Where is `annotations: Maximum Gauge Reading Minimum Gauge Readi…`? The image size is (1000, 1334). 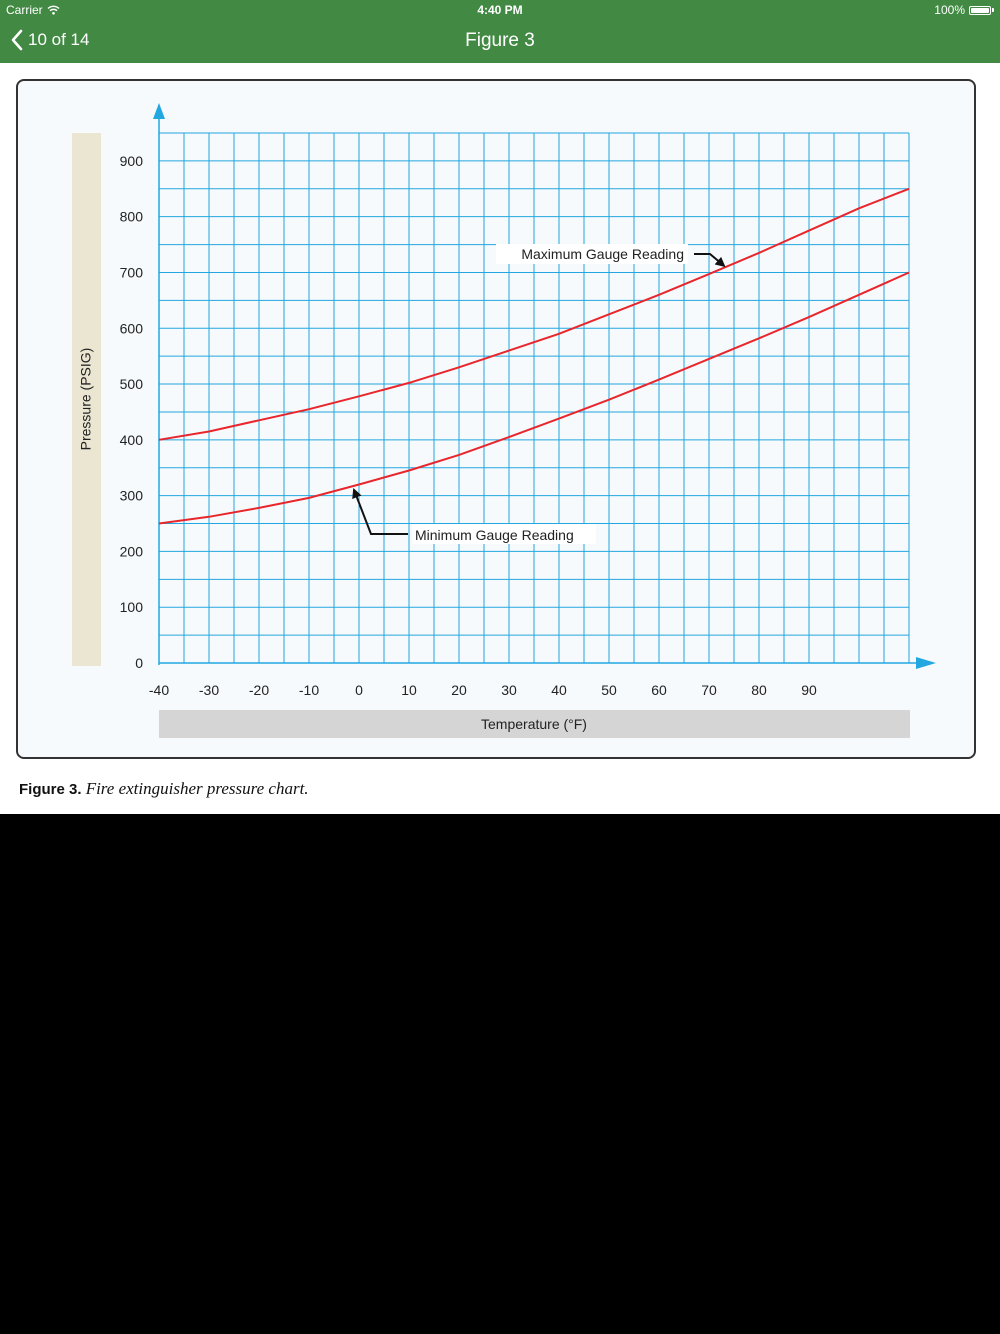 annotations: Maximum Gauge Reading Minimum Gauge Readi… is located at coordinates (539, 394).